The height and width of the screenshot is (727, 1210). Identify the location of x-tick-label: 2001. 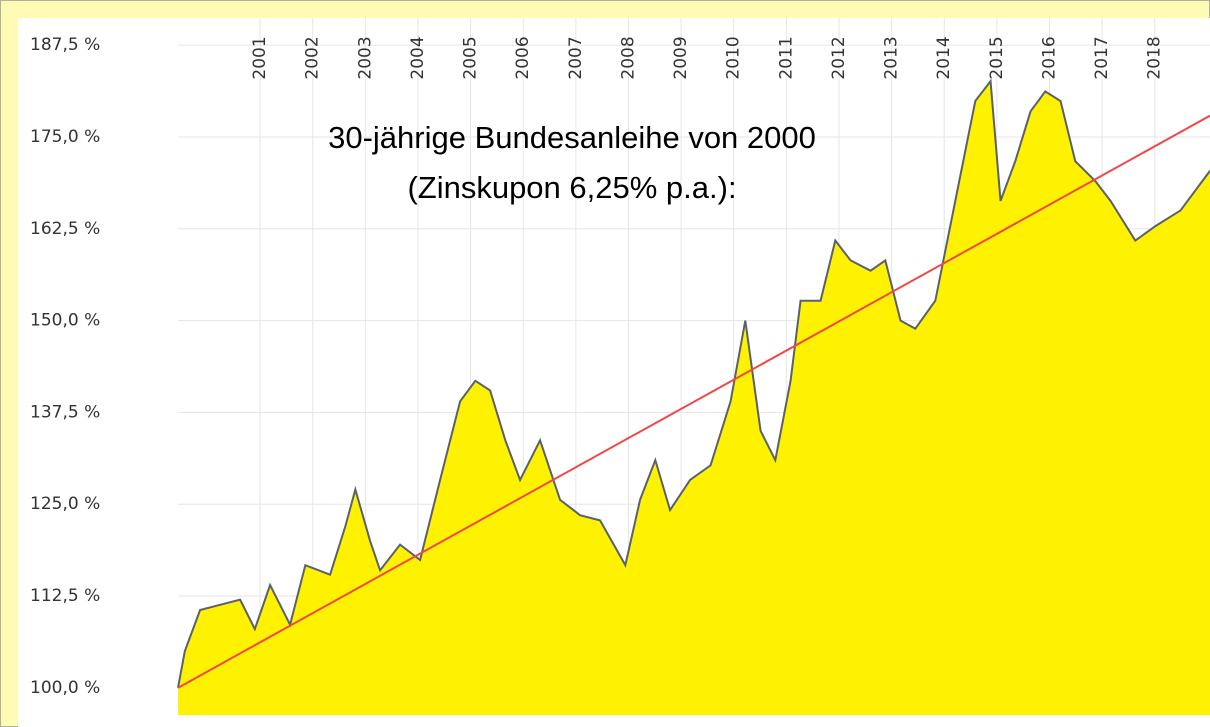
(260, 57).